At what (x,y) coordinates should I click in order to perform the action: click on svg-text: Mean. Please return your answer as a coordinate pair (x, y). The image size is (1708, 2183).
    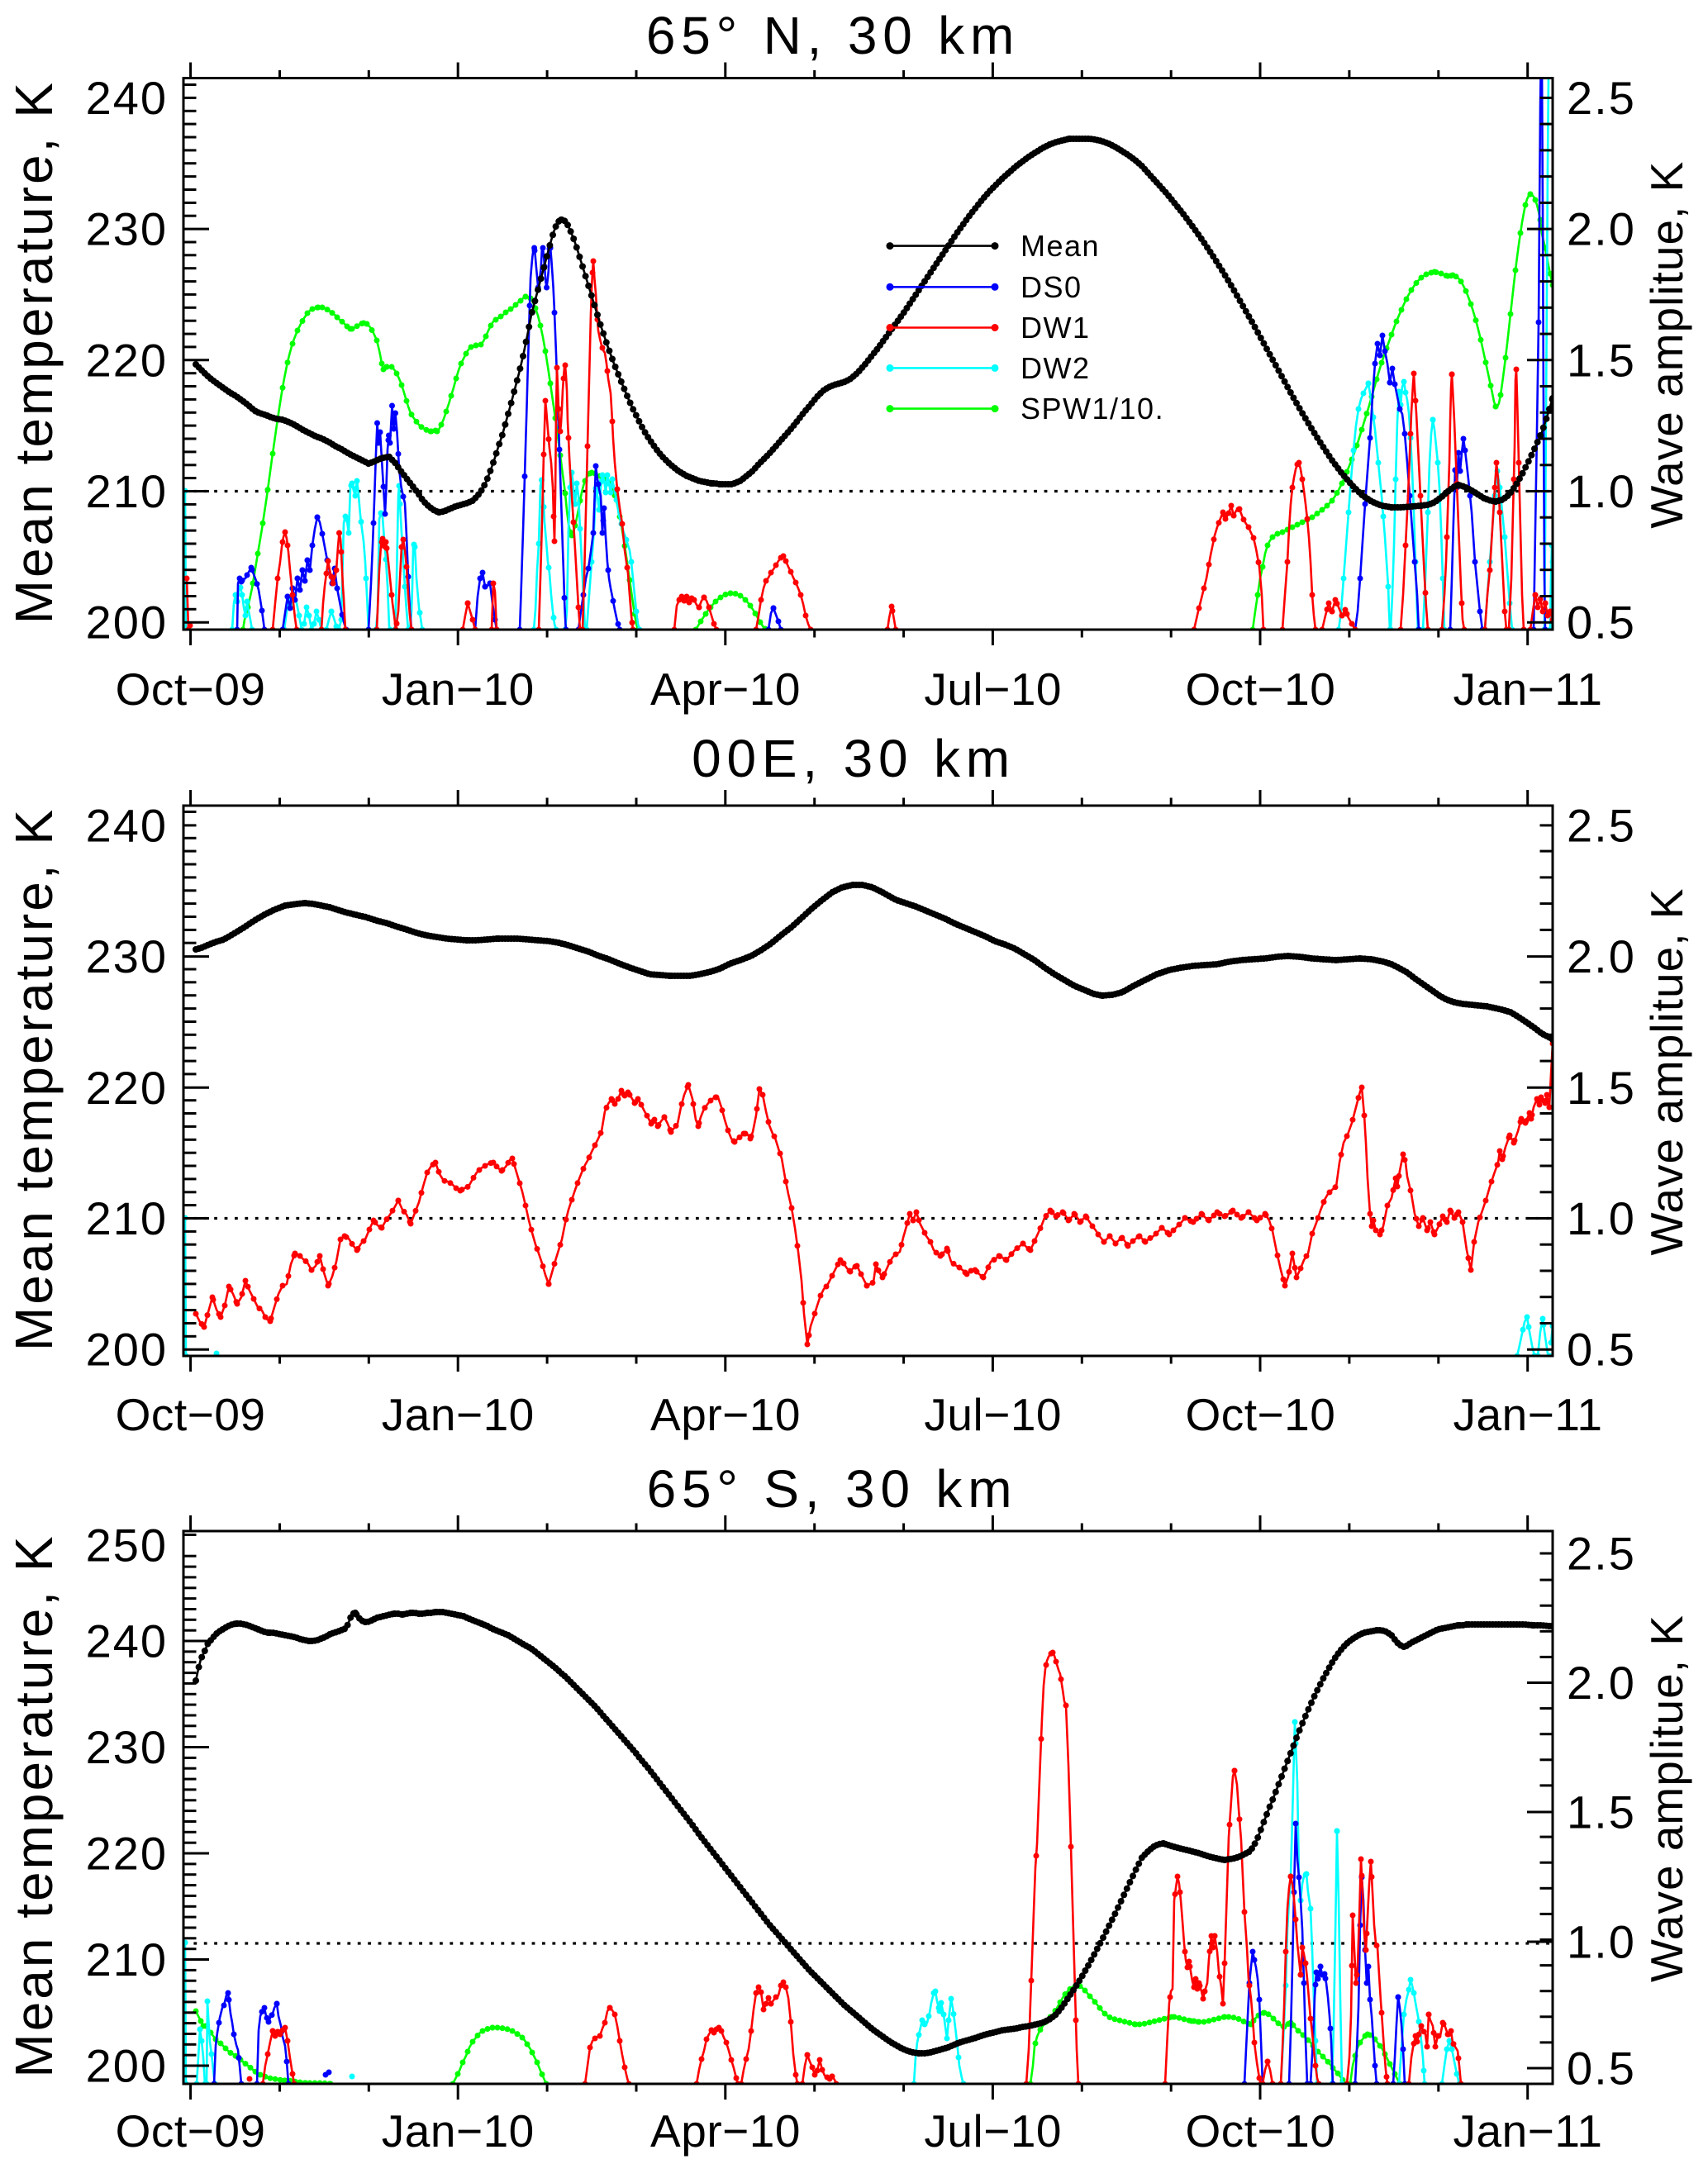
    Looking at the image, I should click on (1060, 246).